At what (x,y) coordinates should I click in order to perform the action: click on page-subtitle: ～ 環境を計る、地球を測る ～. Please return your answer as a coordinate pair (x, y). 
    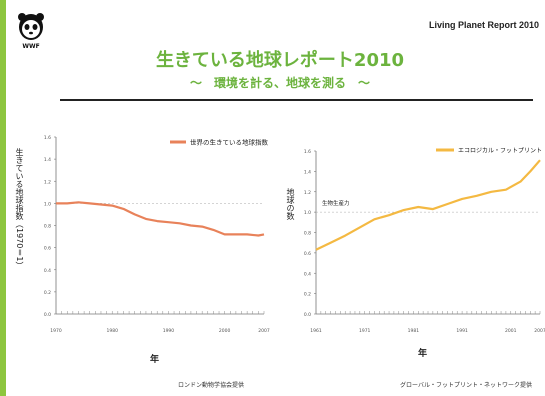
    Looking at the image, I should click on (279, 83).